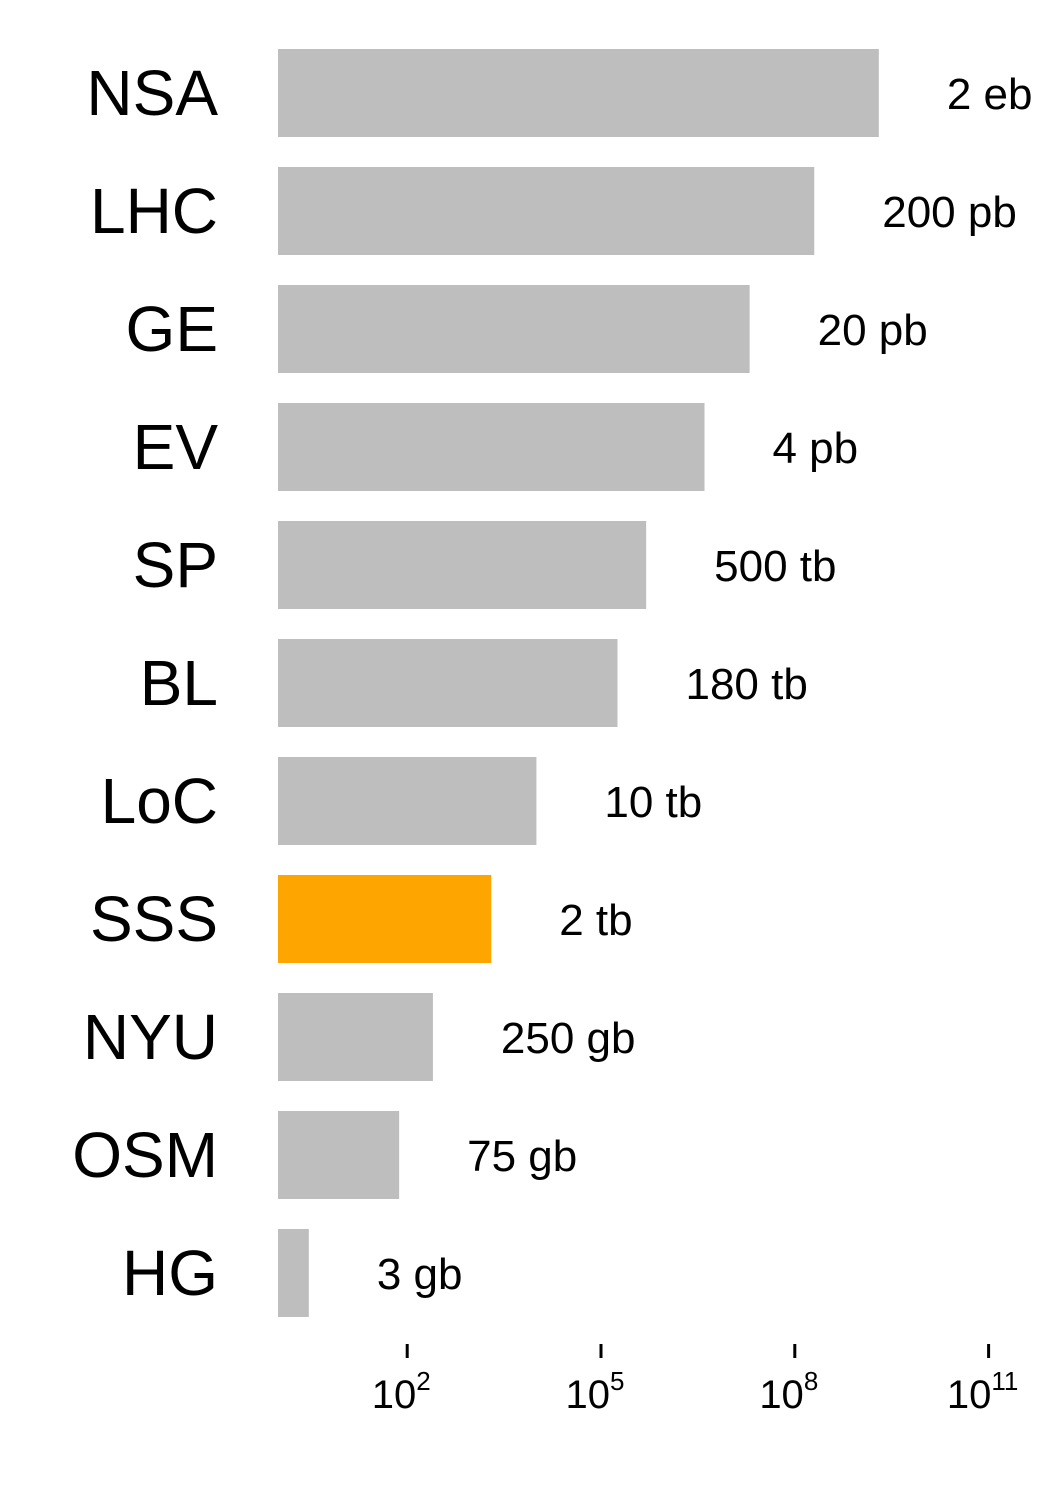  What do you see at coordinates (159, 801) in the screenshot?
I see `category-label-loc: LoC` at bounding box center [159, 801].